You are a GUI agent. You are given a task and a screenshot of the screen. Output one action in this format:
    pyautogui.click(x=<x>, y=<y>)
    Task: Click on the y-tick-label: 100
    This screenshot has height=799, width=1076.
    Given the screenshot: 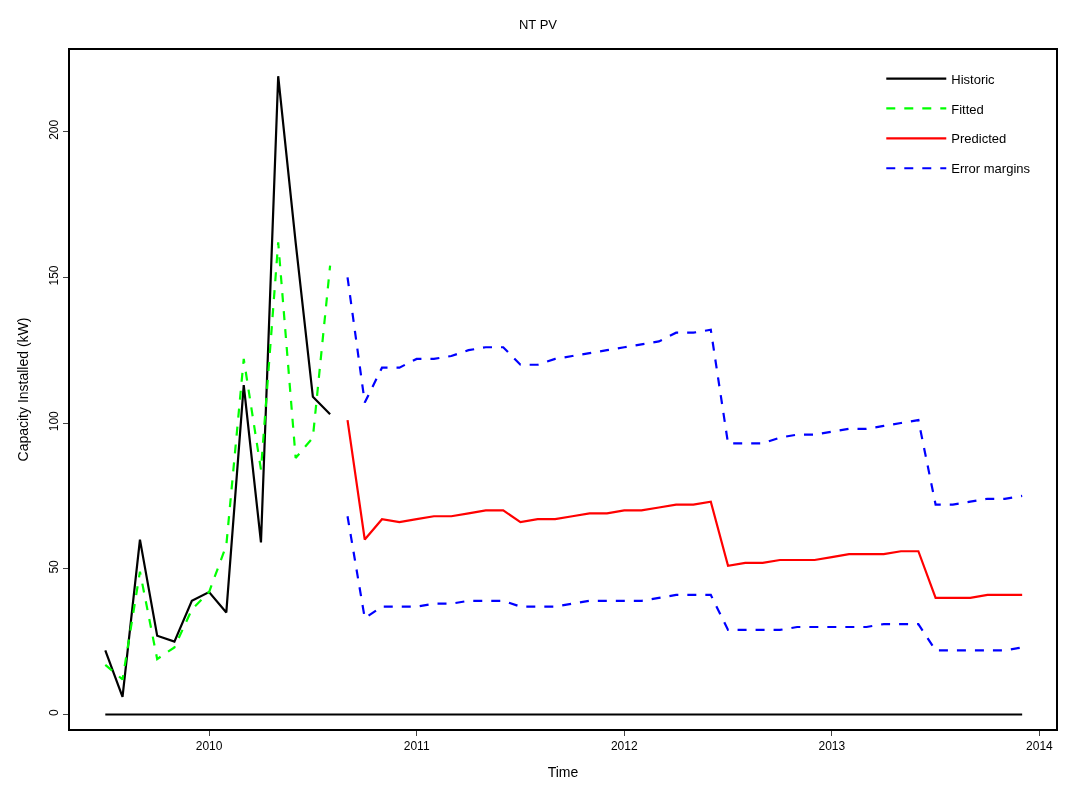 What is the action you would take?
    pyautogui.click(x=54, y=421)
    